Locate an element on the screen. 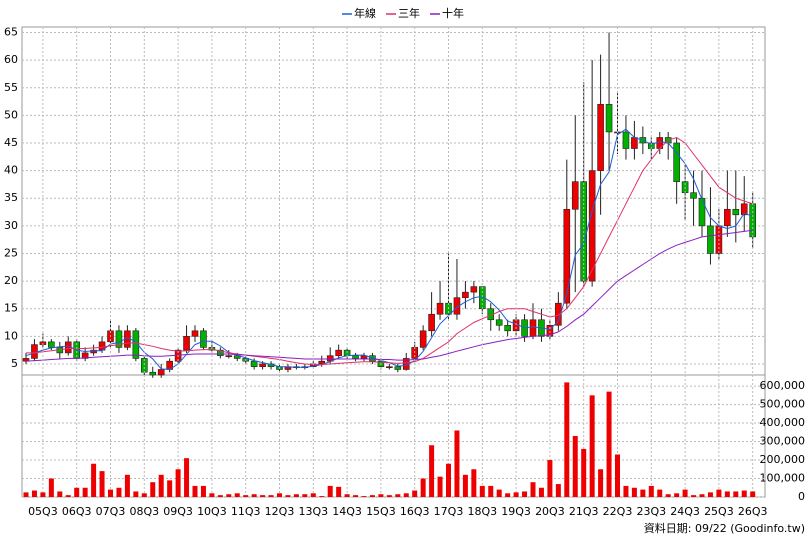 The width and height of the screenshot is (808, 540). y-tick-label: 20 is located at coordinates (11, 280).